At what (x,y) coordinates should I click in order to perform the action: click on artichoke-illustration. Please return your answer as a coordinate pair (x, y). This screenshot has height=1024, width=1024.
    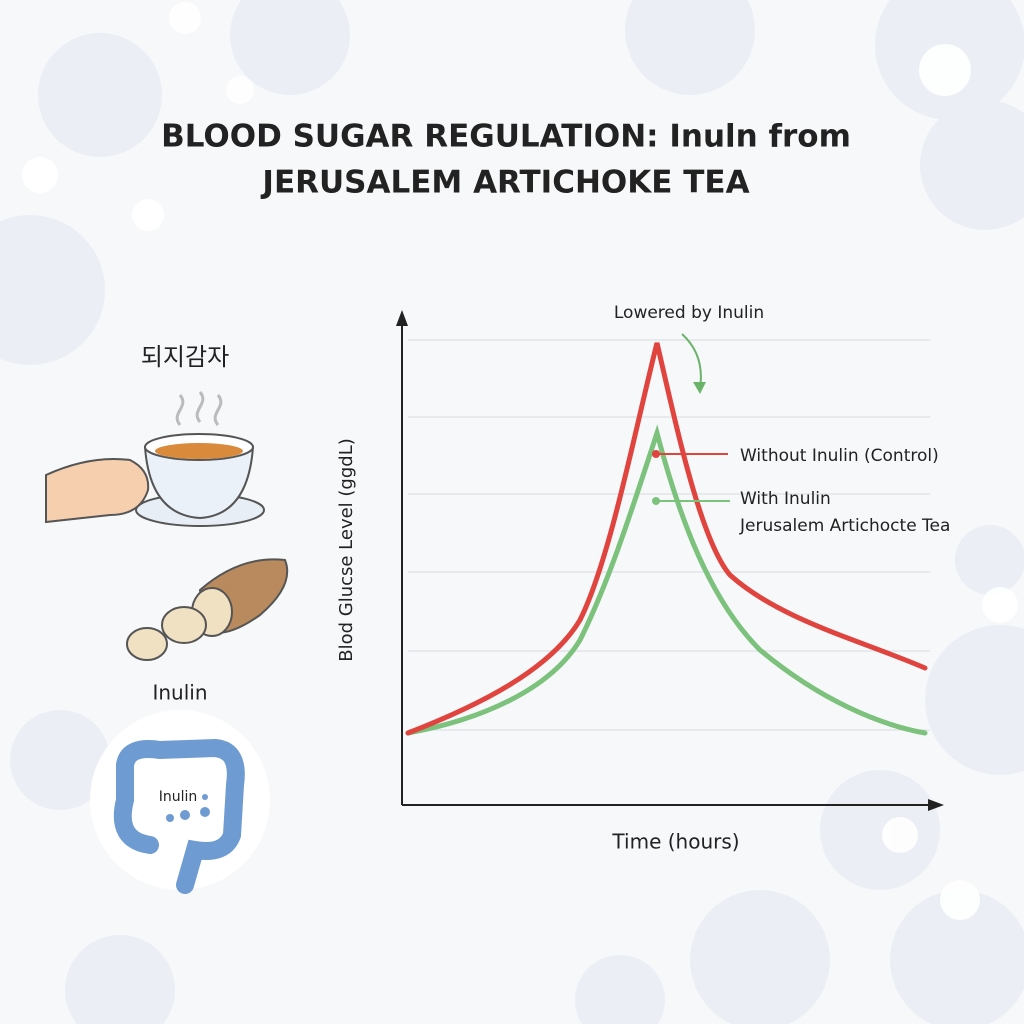
    Looking at the image, I should click on (207, 609).